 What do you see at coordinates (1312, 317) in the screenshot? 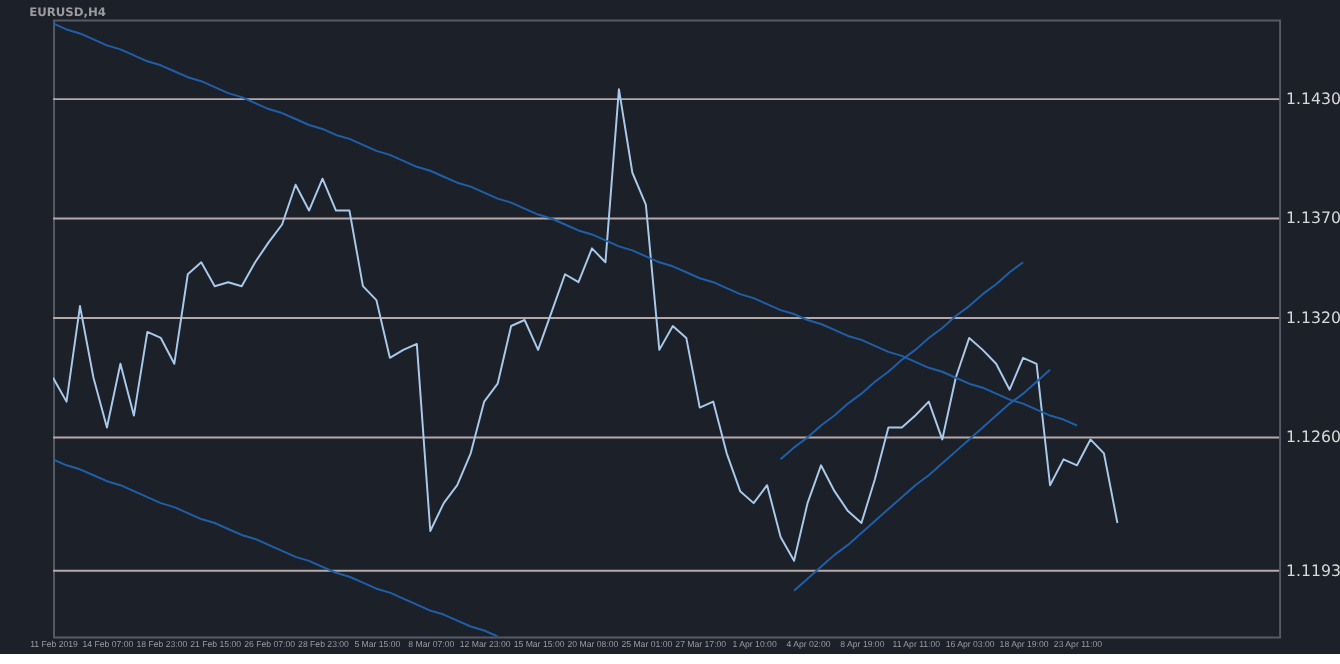
I see `y-tick-label: 1.1320` at bounding box center [1312, 317].